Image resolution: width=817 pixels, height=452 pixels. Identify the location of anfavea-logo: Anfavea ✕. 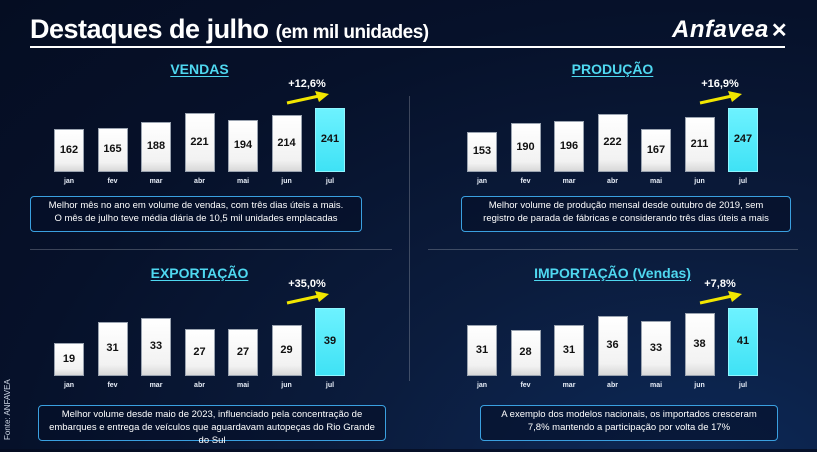
(730, 30).